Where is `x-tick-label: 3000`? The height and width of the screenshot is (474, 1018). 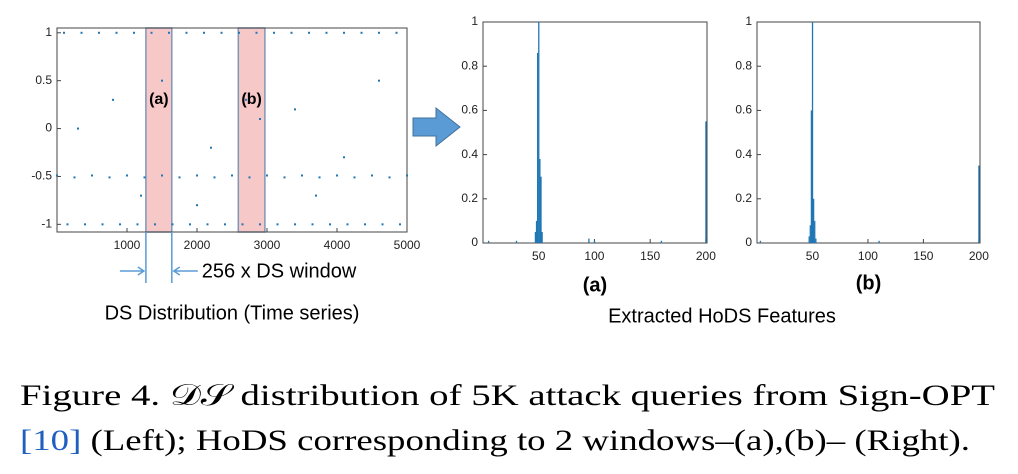 x-tick-label: 3000 is located at coordinates (267, 245).